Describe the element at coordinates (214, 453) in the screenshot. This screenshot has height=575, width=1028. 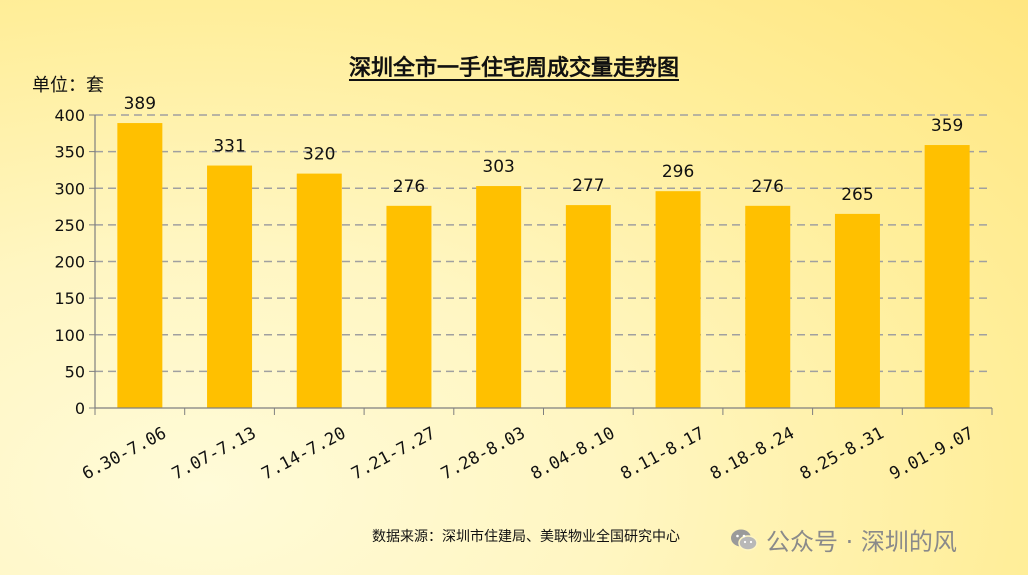
I see `x-tick-label: 7.07-7.13` at that location.